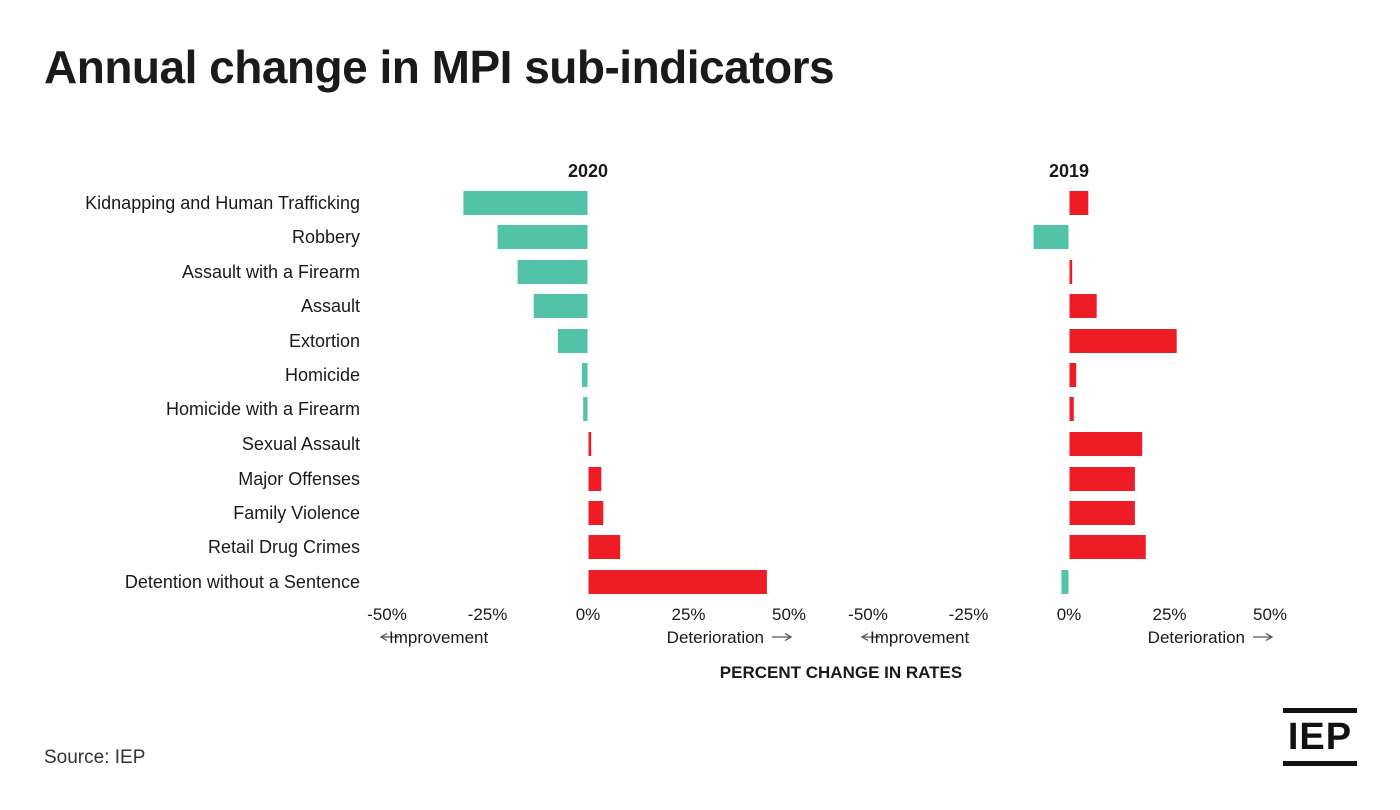  Describe the element at coordinates (263, 409) in the screenshot. I see `category-label-6: Homicide with a Firearm` at that location.